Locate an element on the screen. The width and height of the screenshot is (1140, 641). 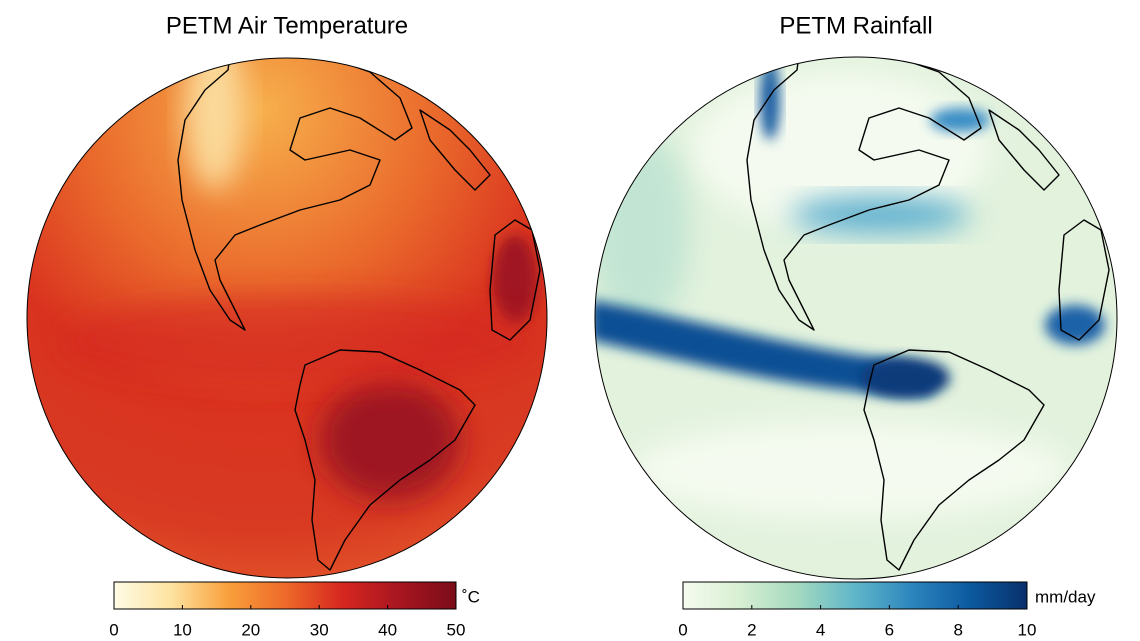
colorbar-unit: mm/day is located at coordinates (1065, 596).